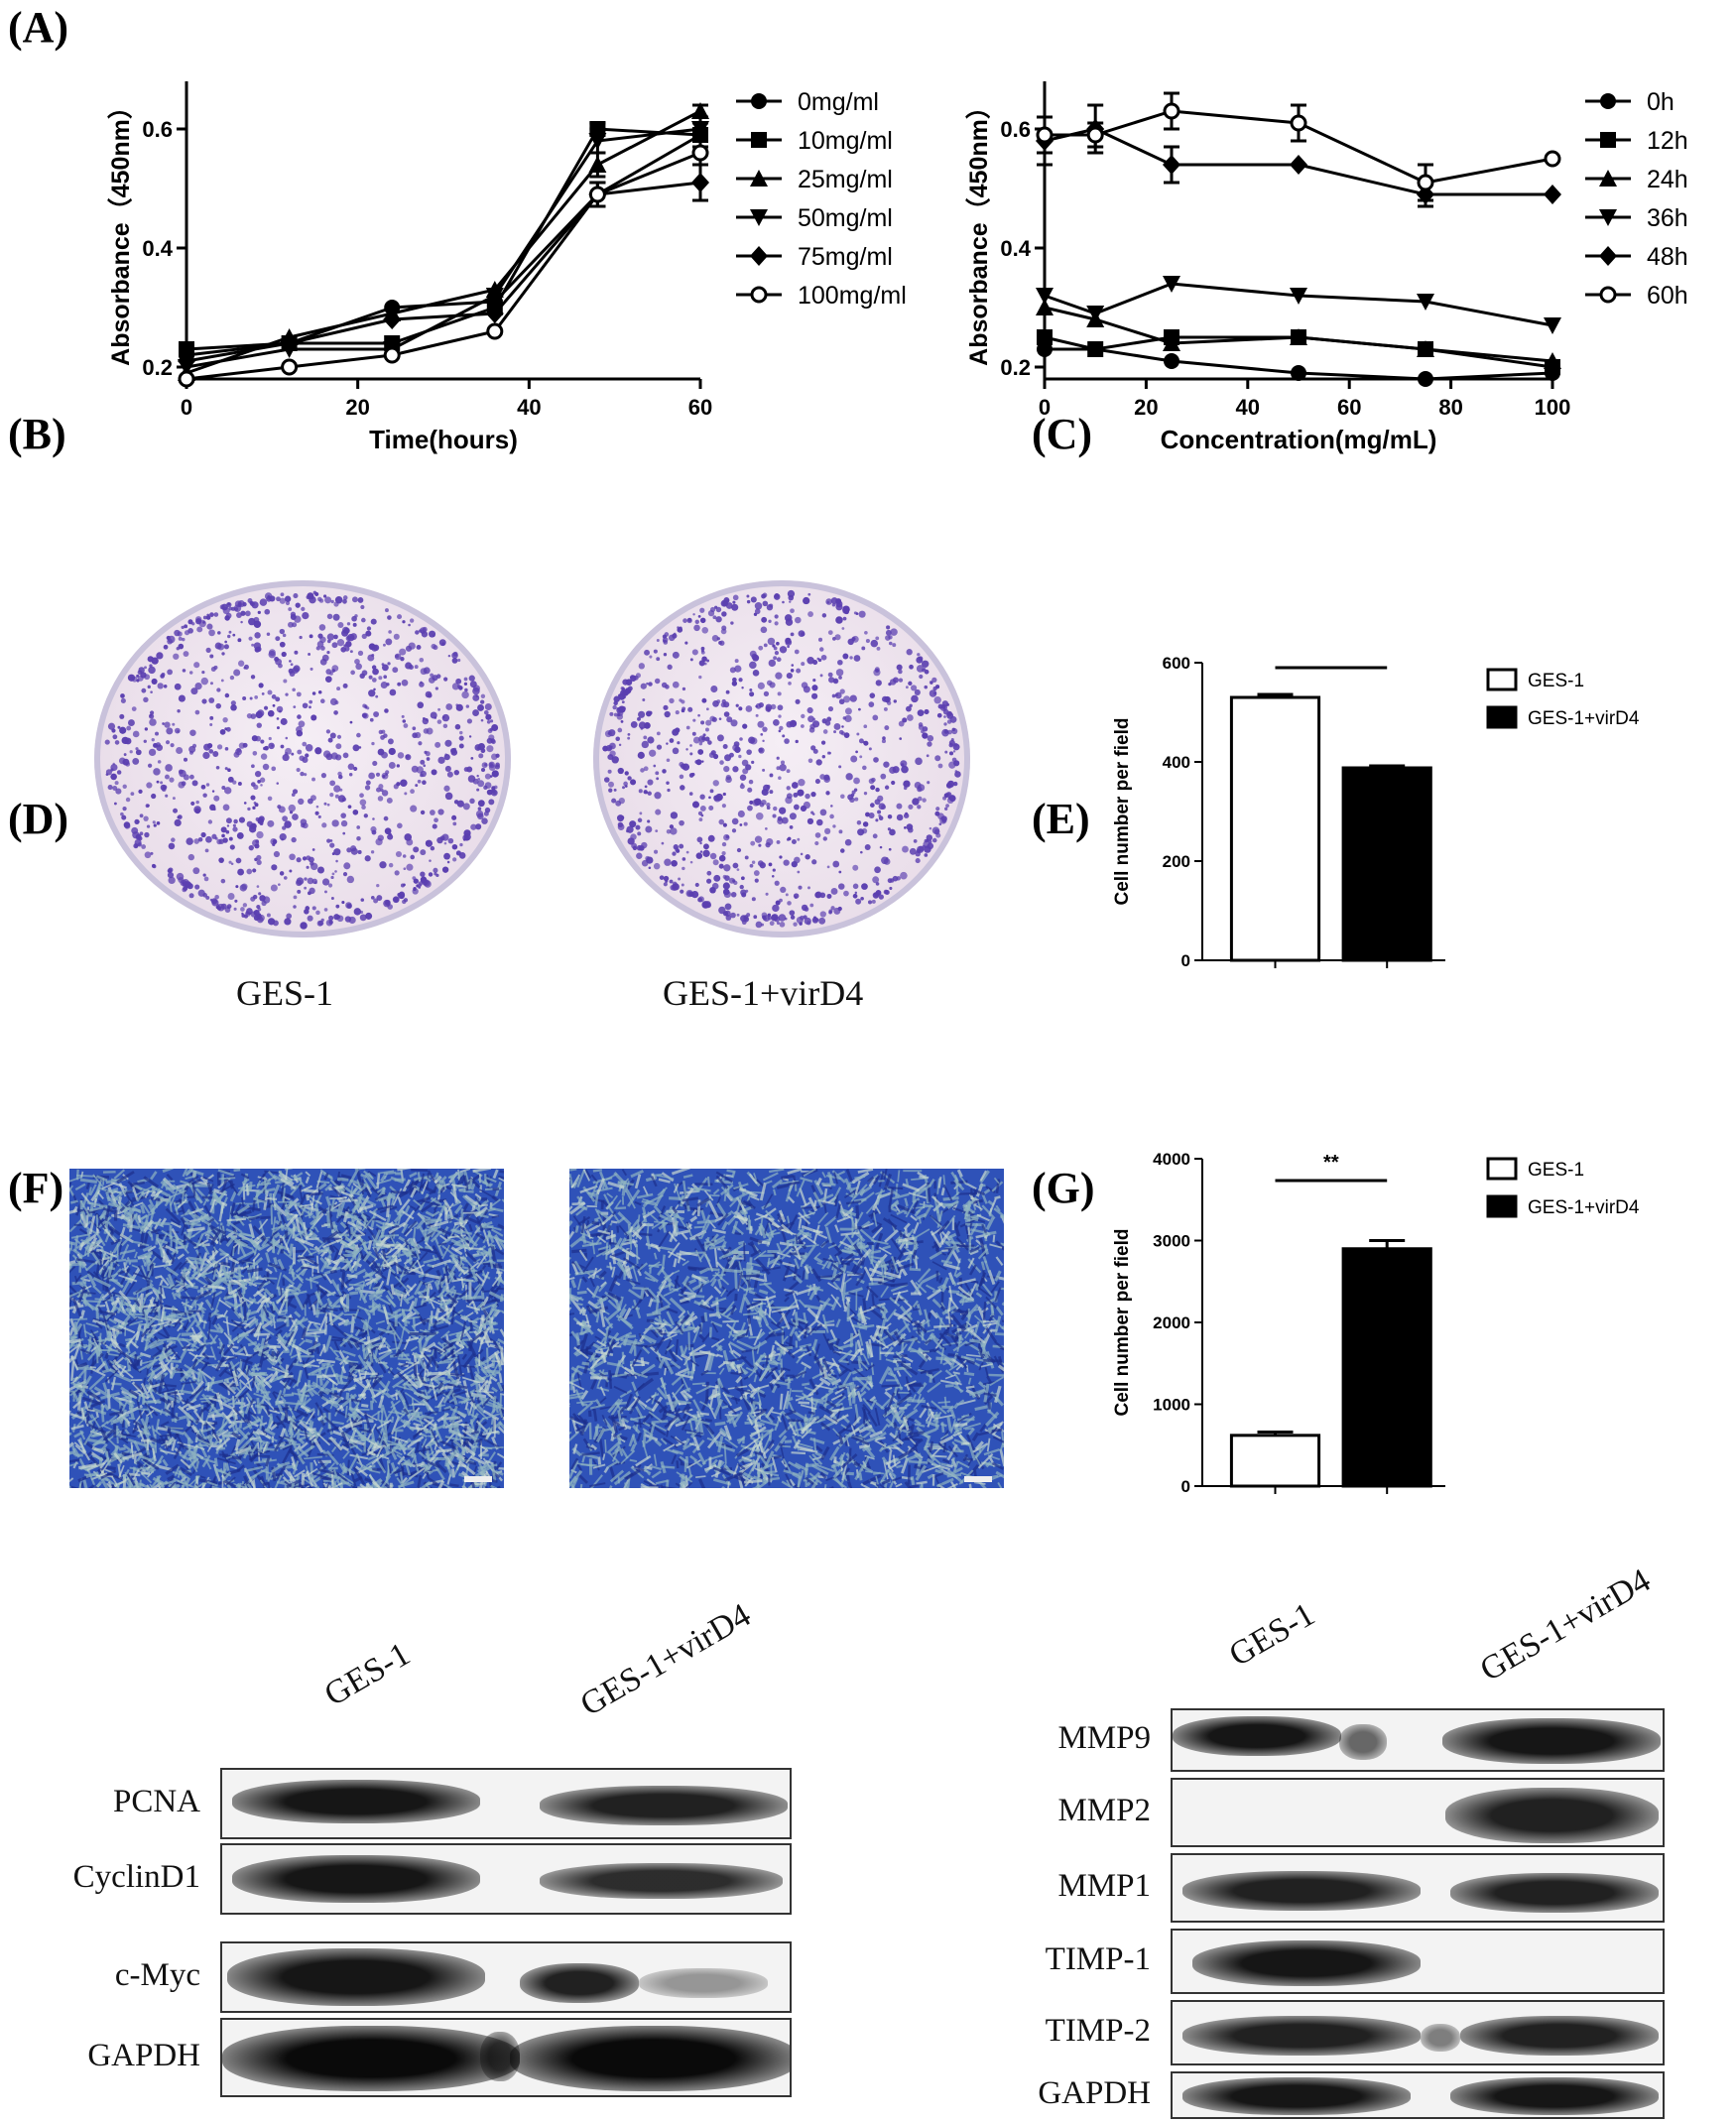 The width and height of the screenshot is (1736, 2124). What do you see at coordinates (506, 1977) in the screenshot?
I see `blot-row-c-myc` at bounding box center [506, 1977].